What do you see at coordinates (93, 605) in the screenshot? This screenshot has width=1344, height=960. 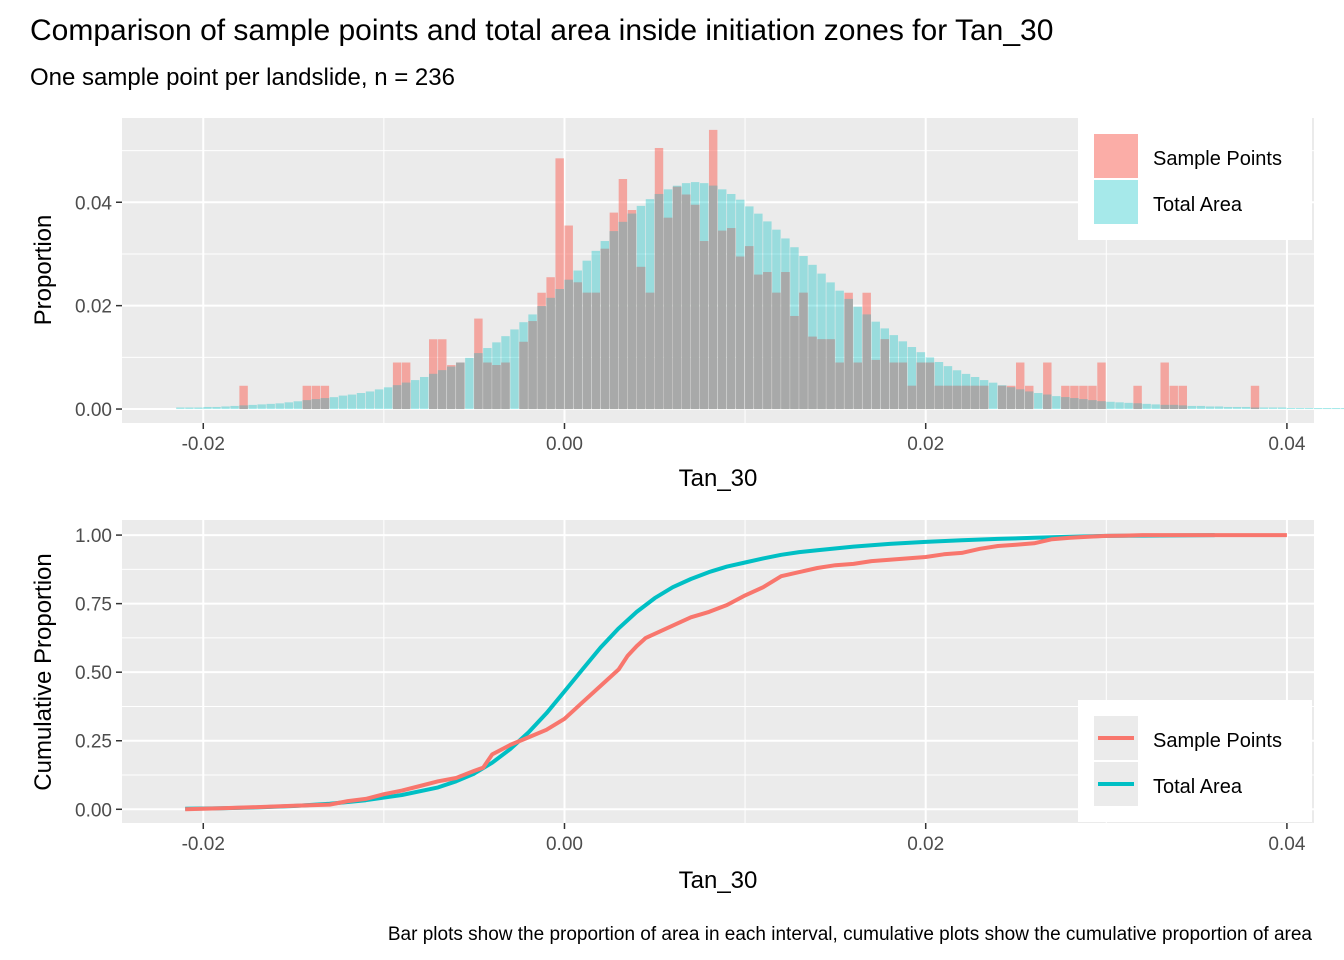 I see `y-tick-label: 0.75` at bounding box center [93, 605].